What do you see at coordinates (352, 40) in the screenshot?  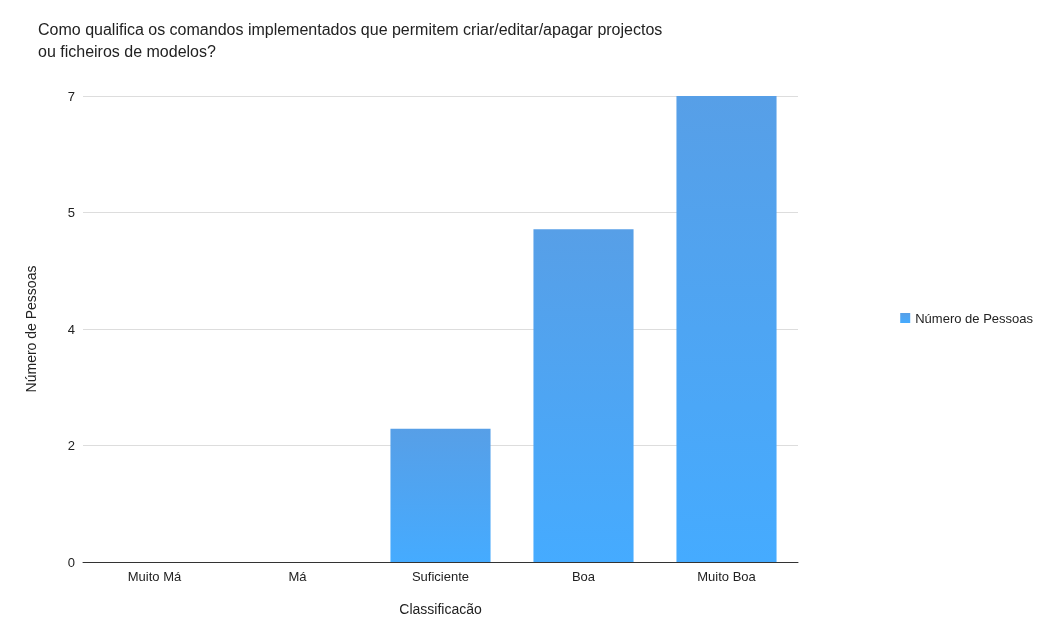 I see `chart-title: Como qualifica os comandos implementados que permitem criar/editar/apagar projectos ou ficheiros de modelos?` at bounding box center [352, 40].